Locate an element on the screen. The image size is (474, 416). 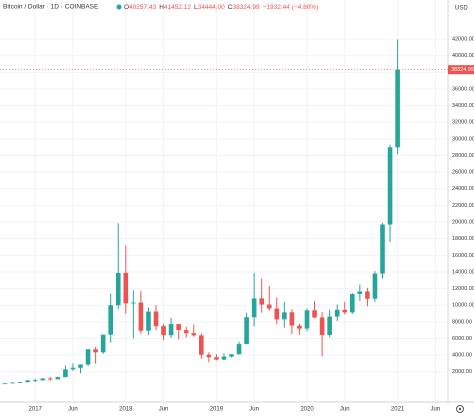
y-tick-label: 2000.00 is located at coordinates (462, 372).